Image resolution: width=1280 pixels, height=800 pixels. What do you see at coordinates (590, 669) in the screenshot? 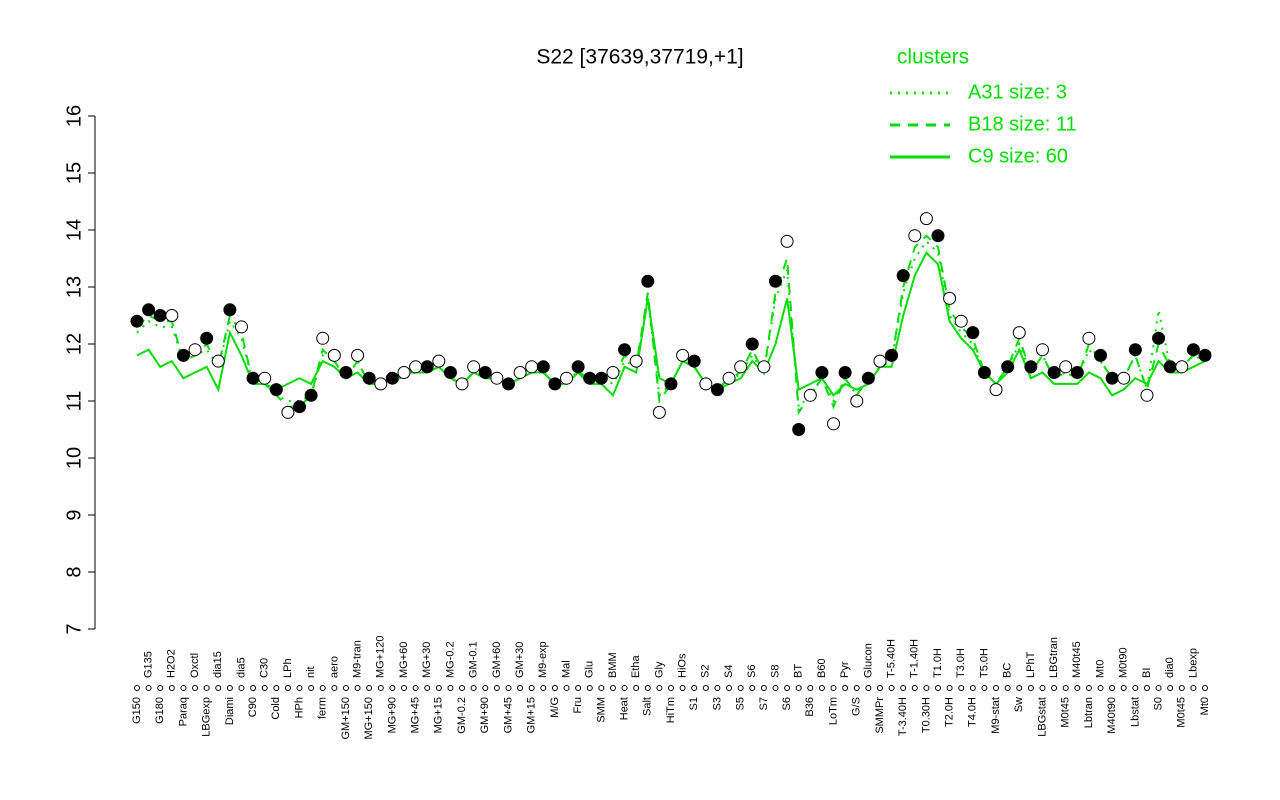
I see `x-tick-label: Glu` at bounding box center [590, 669].